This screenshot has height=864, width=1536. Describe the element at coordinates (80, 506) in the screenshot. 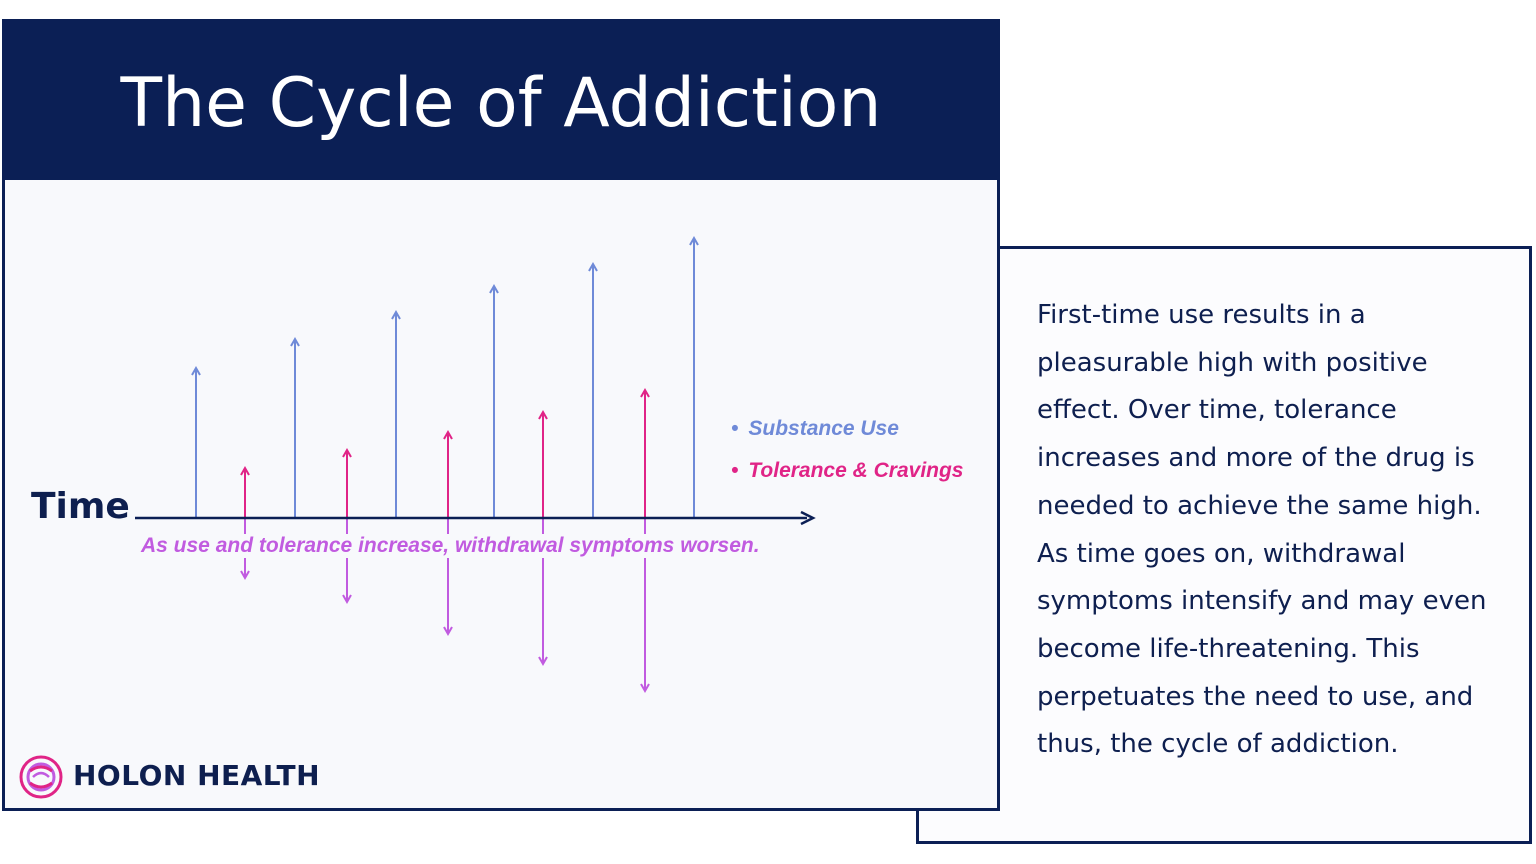

I see `time-axis-label: Time` at that location.